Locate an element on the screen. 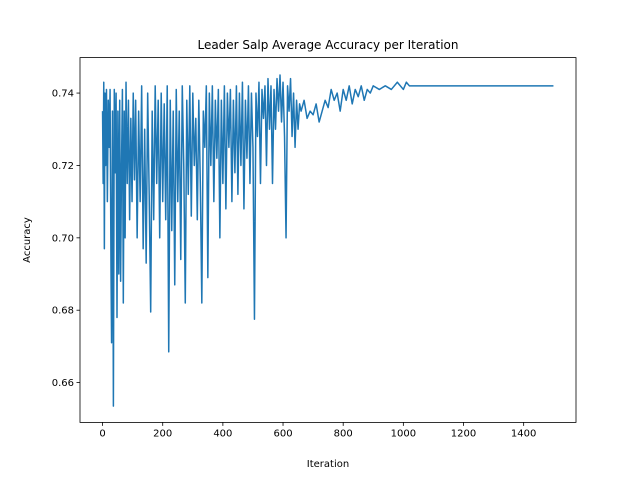  y-tick-label: 0.68 is located at coordinates (63, 311).